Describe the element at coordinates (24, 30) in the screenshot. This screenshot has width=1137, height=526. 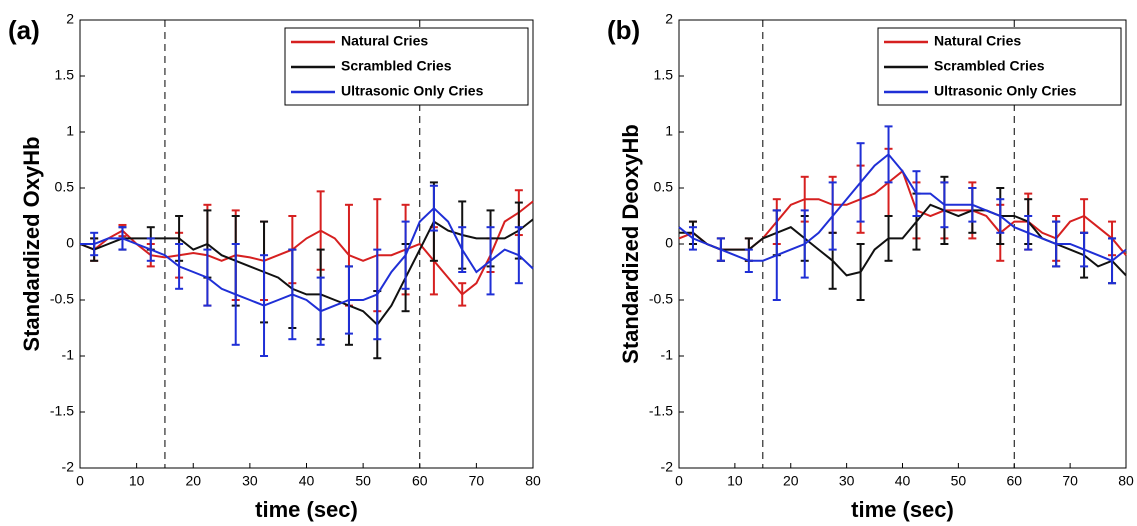
I see `panel-label: (a)` at that location.